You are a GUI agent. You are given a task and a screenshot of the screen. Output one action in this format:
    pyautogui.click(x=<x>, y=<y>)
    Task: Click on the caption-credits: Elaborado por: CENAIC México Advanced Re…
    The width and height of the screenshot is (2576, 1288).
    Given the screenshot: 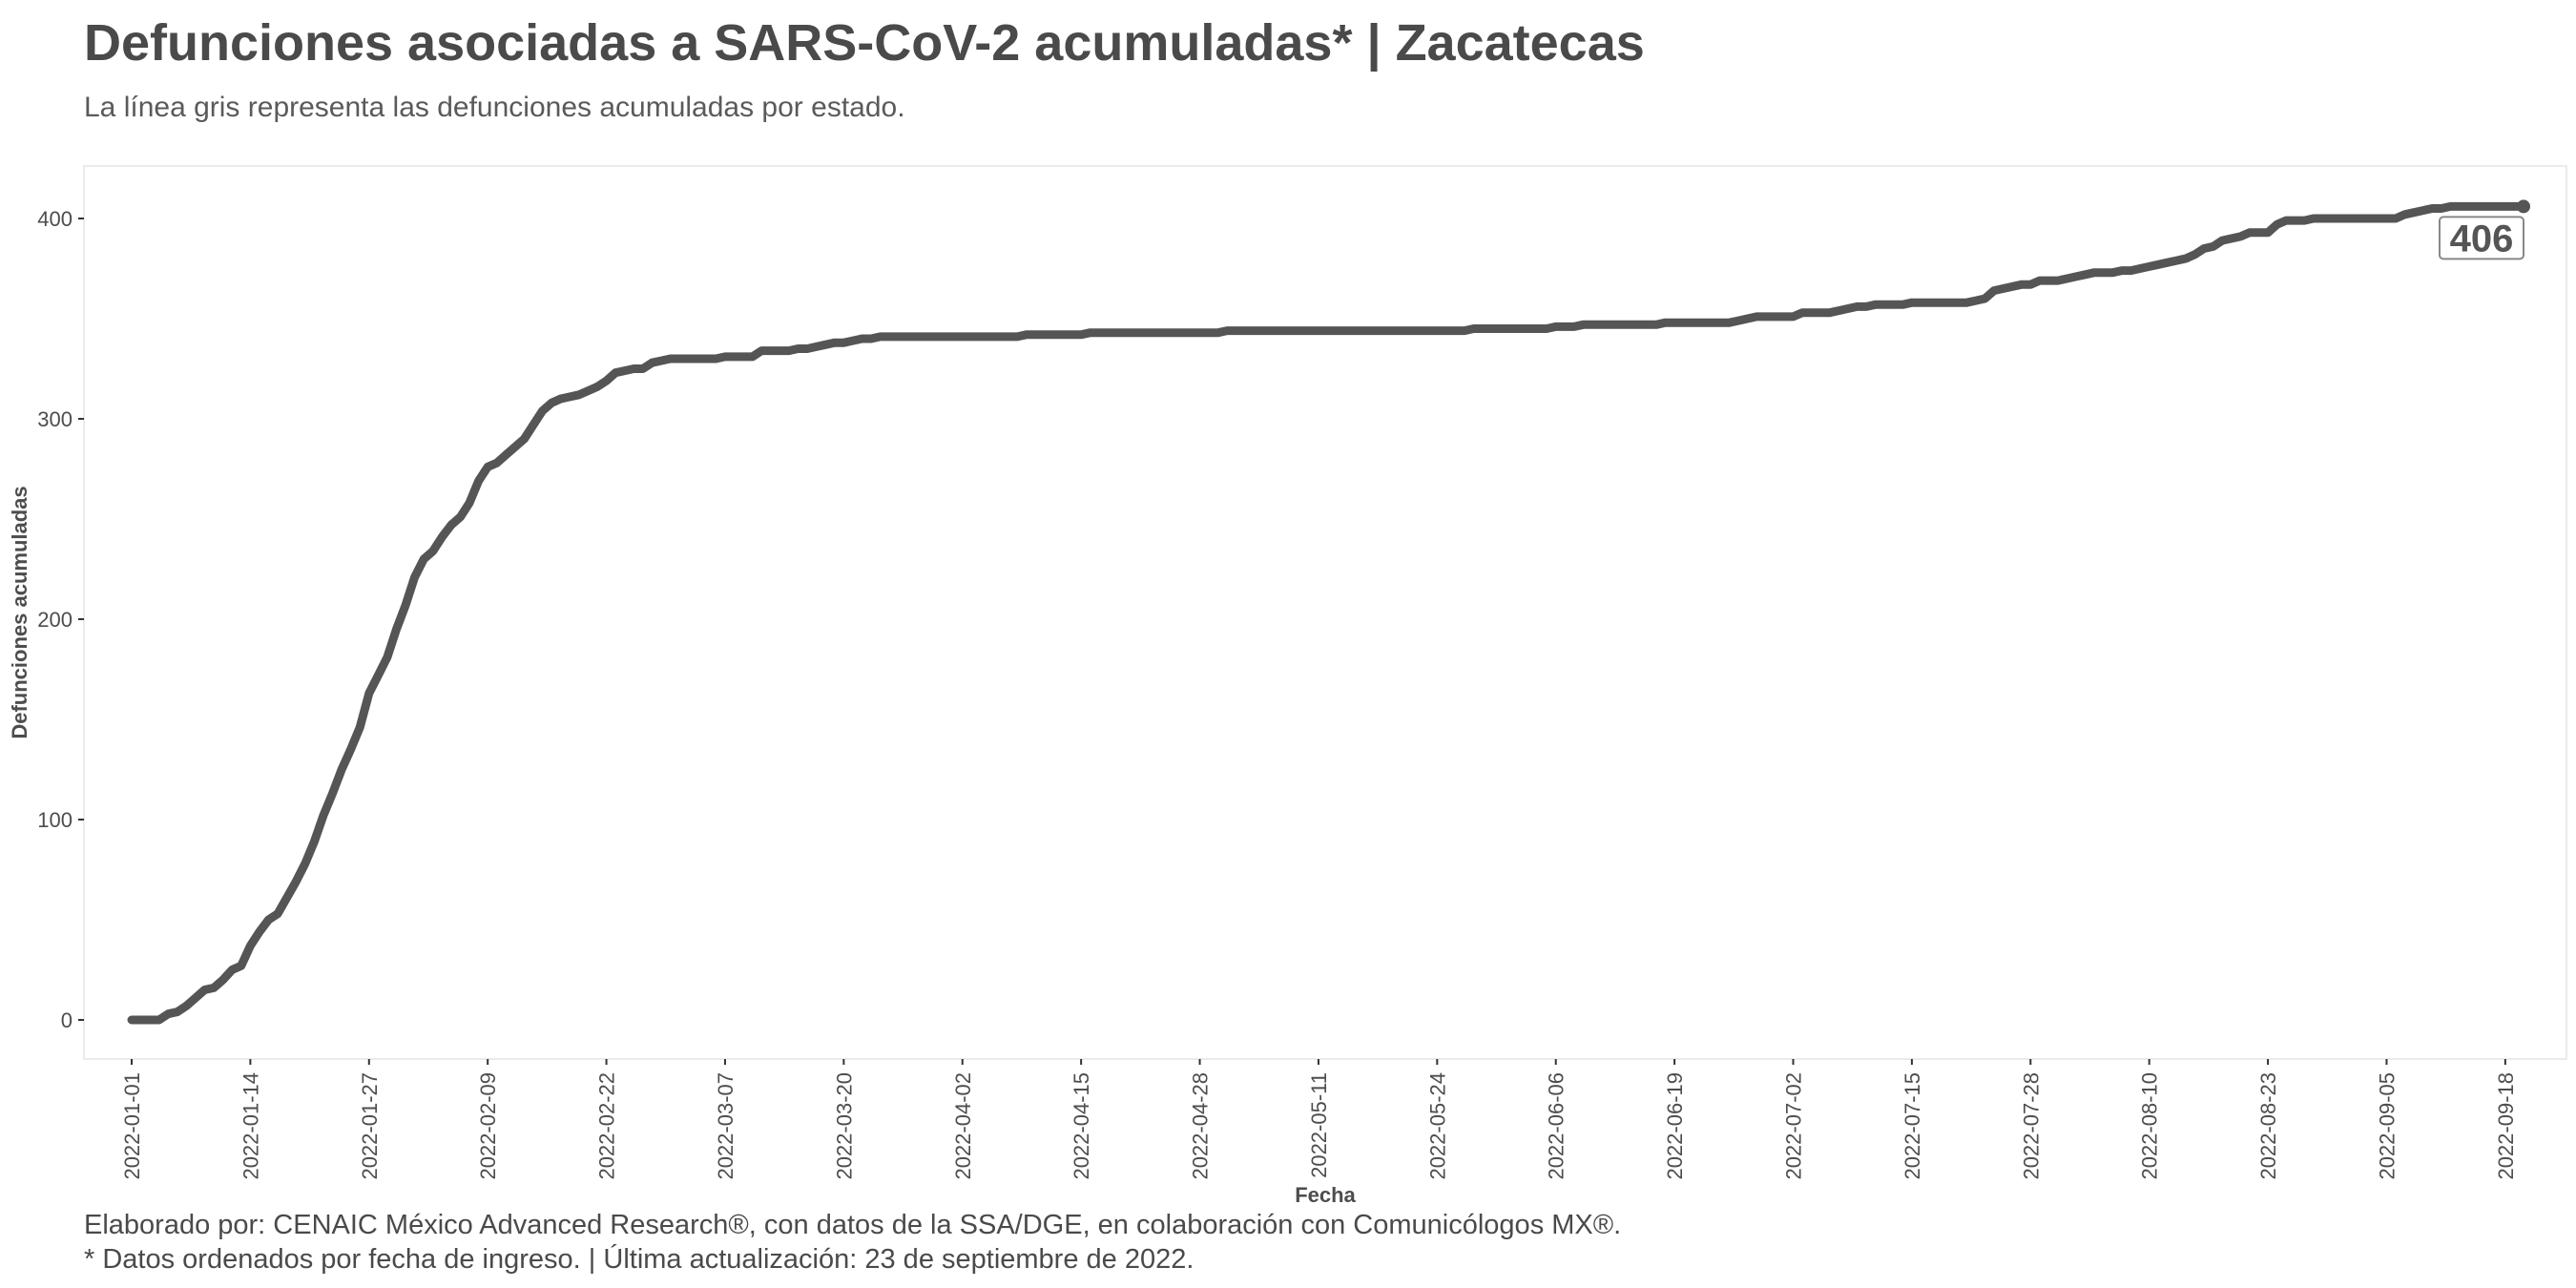 What is the action you would take?
    pyautogui.click(x=853, y=1225)
    